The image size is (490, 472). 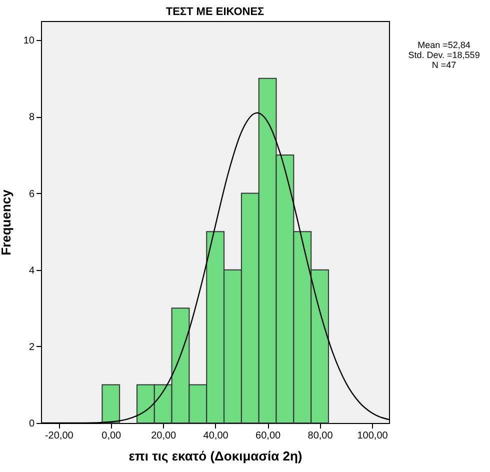 What do you see at coordinates (372, 436) in the screenshot?
I see `x-tick-label: 100,00` at bounding box center [372, 436].